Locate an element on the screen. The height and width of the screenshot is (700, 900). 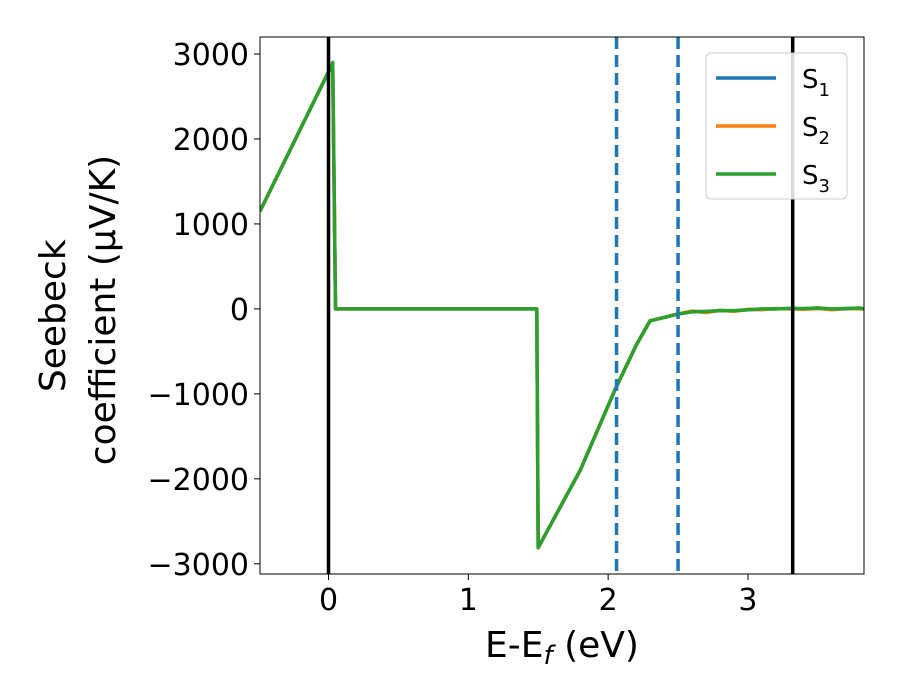
y-tick-label: −3000 is located at coordinates (198, 565).